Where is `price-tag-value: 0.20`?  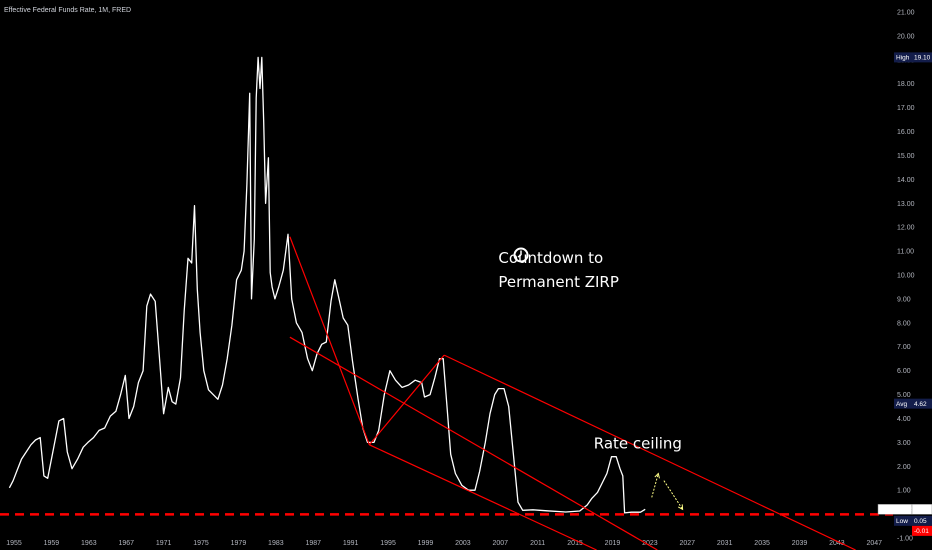
price-tag-value: 0.20 is located at coordinates (920, 510).